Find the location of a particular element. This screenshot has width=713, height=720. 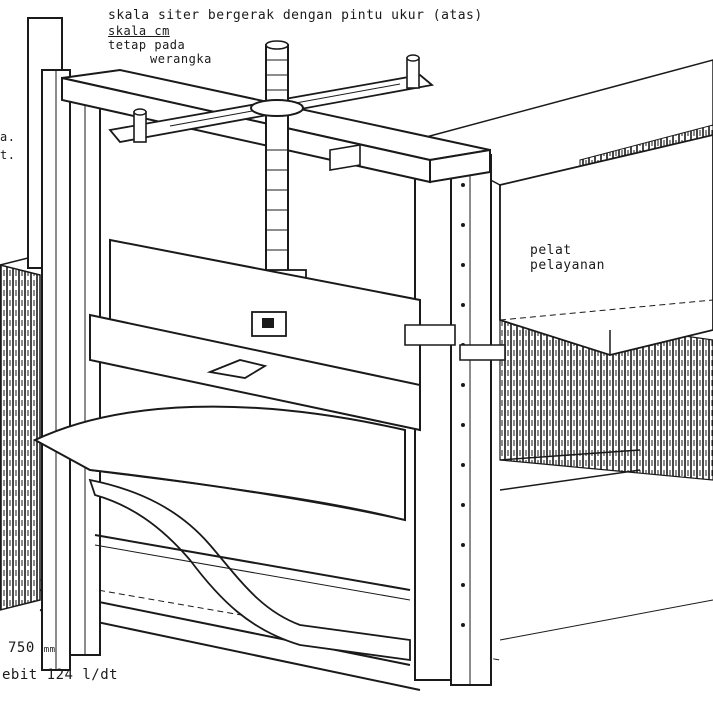

spindle is located at coordinates (276, 168).